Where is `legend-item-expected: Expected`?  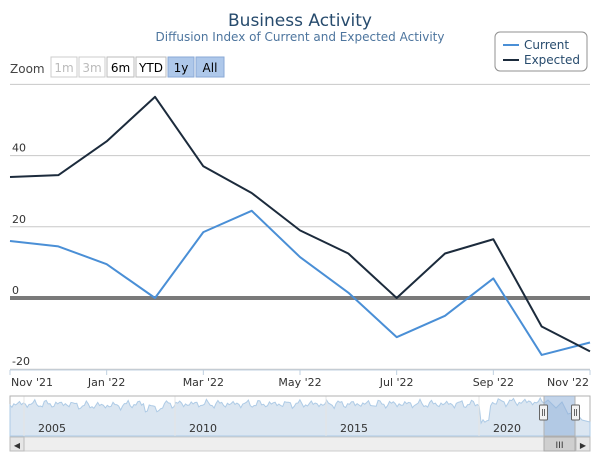
legend-item-expected: Expected is located at coordinates (541, 60).